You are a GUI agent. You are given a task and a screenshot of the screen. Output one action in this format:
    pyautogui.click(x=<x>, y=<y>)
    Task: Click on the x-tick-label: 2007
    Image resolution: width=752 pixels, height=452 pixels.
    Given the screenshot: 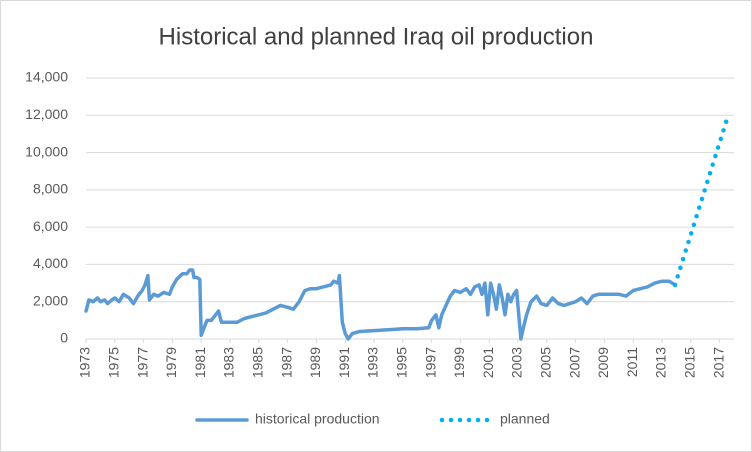 What is the action you would take?
    pyautogui.click(x=574, y=362)
    